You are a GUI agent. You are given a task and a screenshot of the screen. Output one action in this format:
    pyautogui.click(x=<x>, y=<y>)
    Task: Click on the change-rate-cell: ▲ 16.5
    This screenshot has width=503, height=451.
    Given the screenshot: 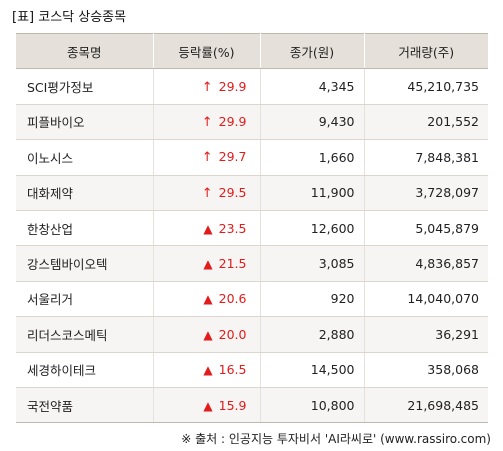 What is the action you would take?
    pyautogui.click(x=207, y=370)
    